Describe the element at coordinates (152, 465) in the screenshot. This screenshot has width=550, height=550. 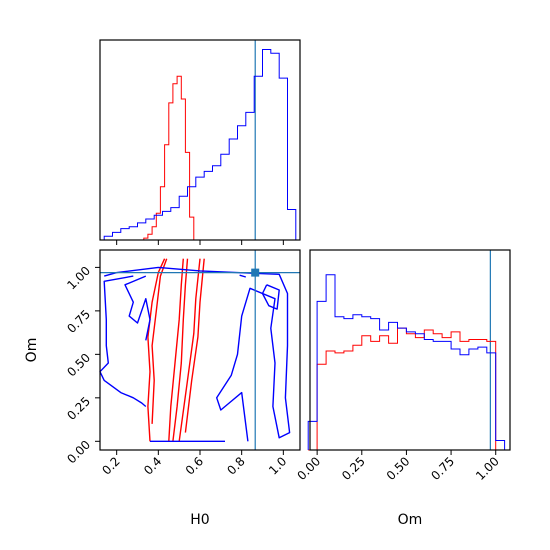
I see `h0-x-tick-label: 0.4` at that location.